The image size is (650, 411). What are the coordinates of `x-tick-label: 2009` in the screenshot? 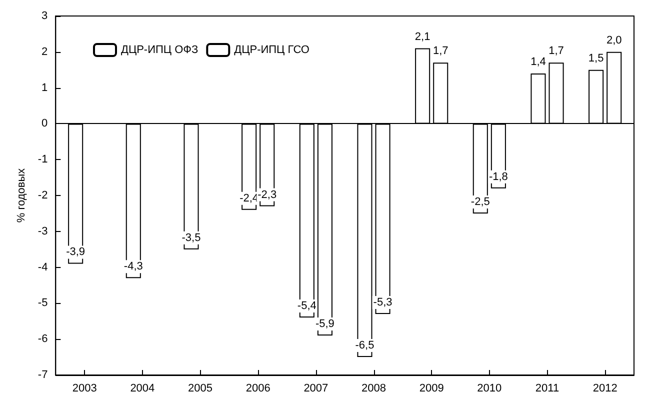 It's located at (431, 388).